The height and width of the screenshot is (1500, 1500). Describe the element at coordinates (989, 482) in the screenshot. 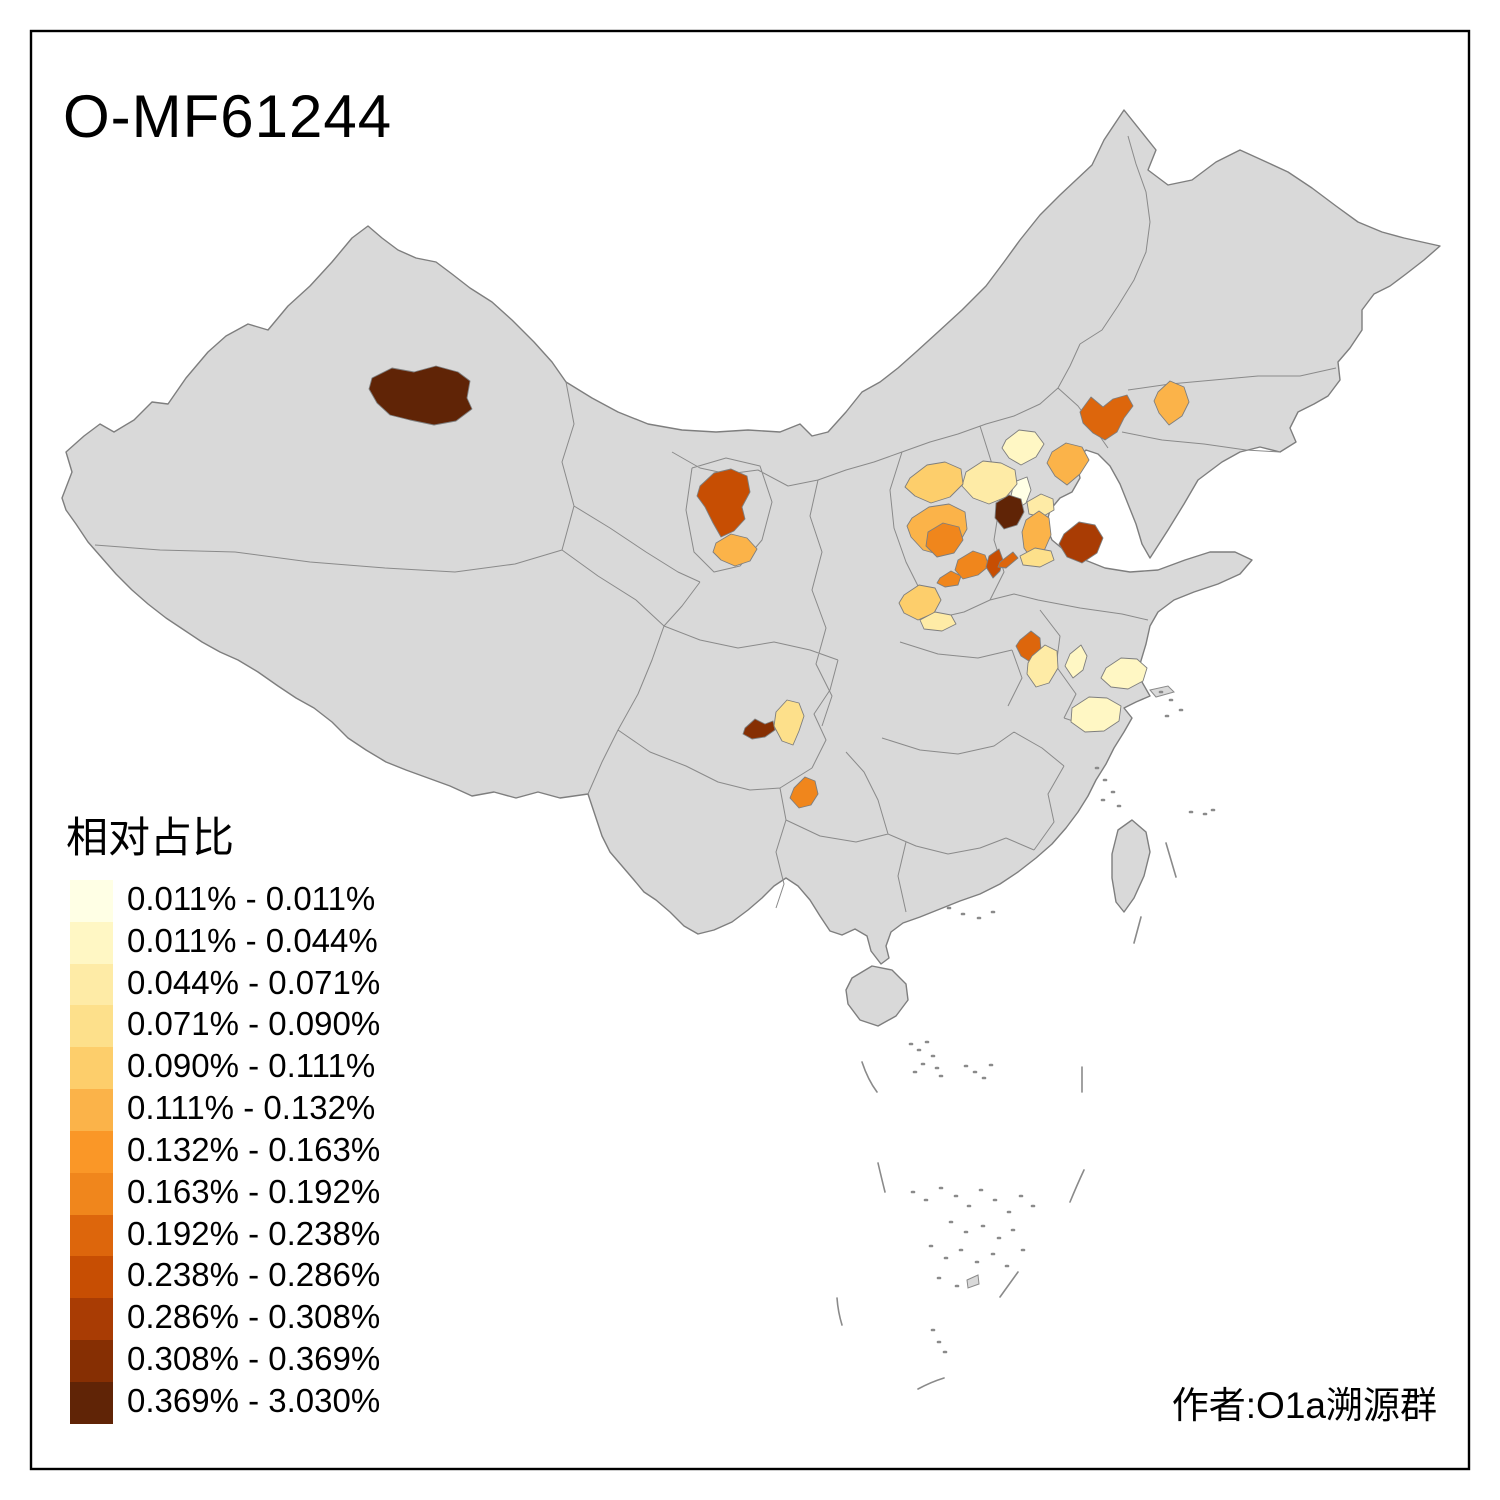

I see `map-region-r9` at that location.